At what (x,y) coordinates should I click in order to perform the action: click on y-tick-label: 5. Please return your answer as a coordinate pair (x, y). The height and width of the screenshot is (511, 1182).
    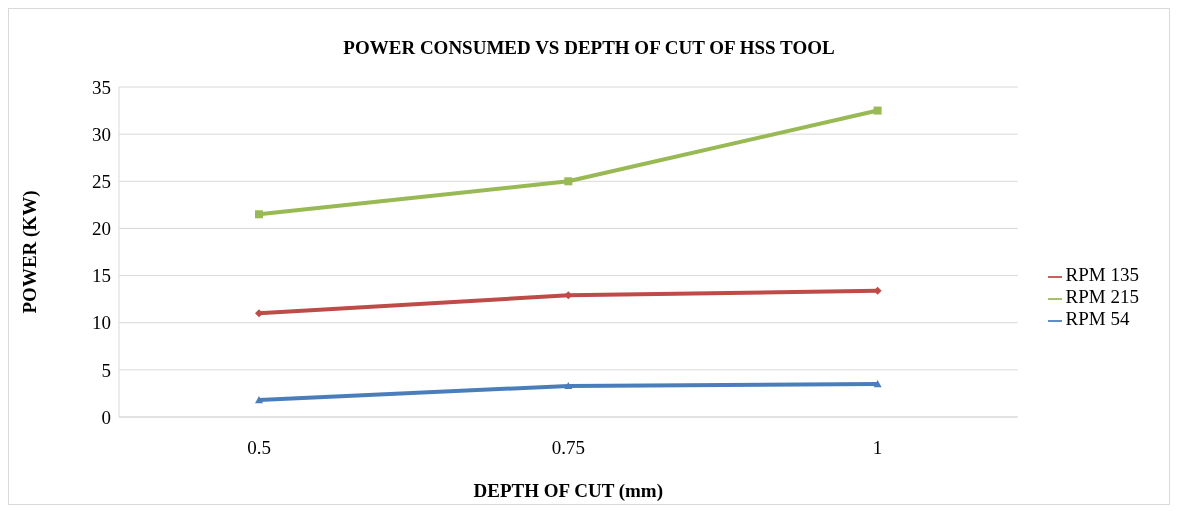
    Looking at the image, I should click on (106, 370).